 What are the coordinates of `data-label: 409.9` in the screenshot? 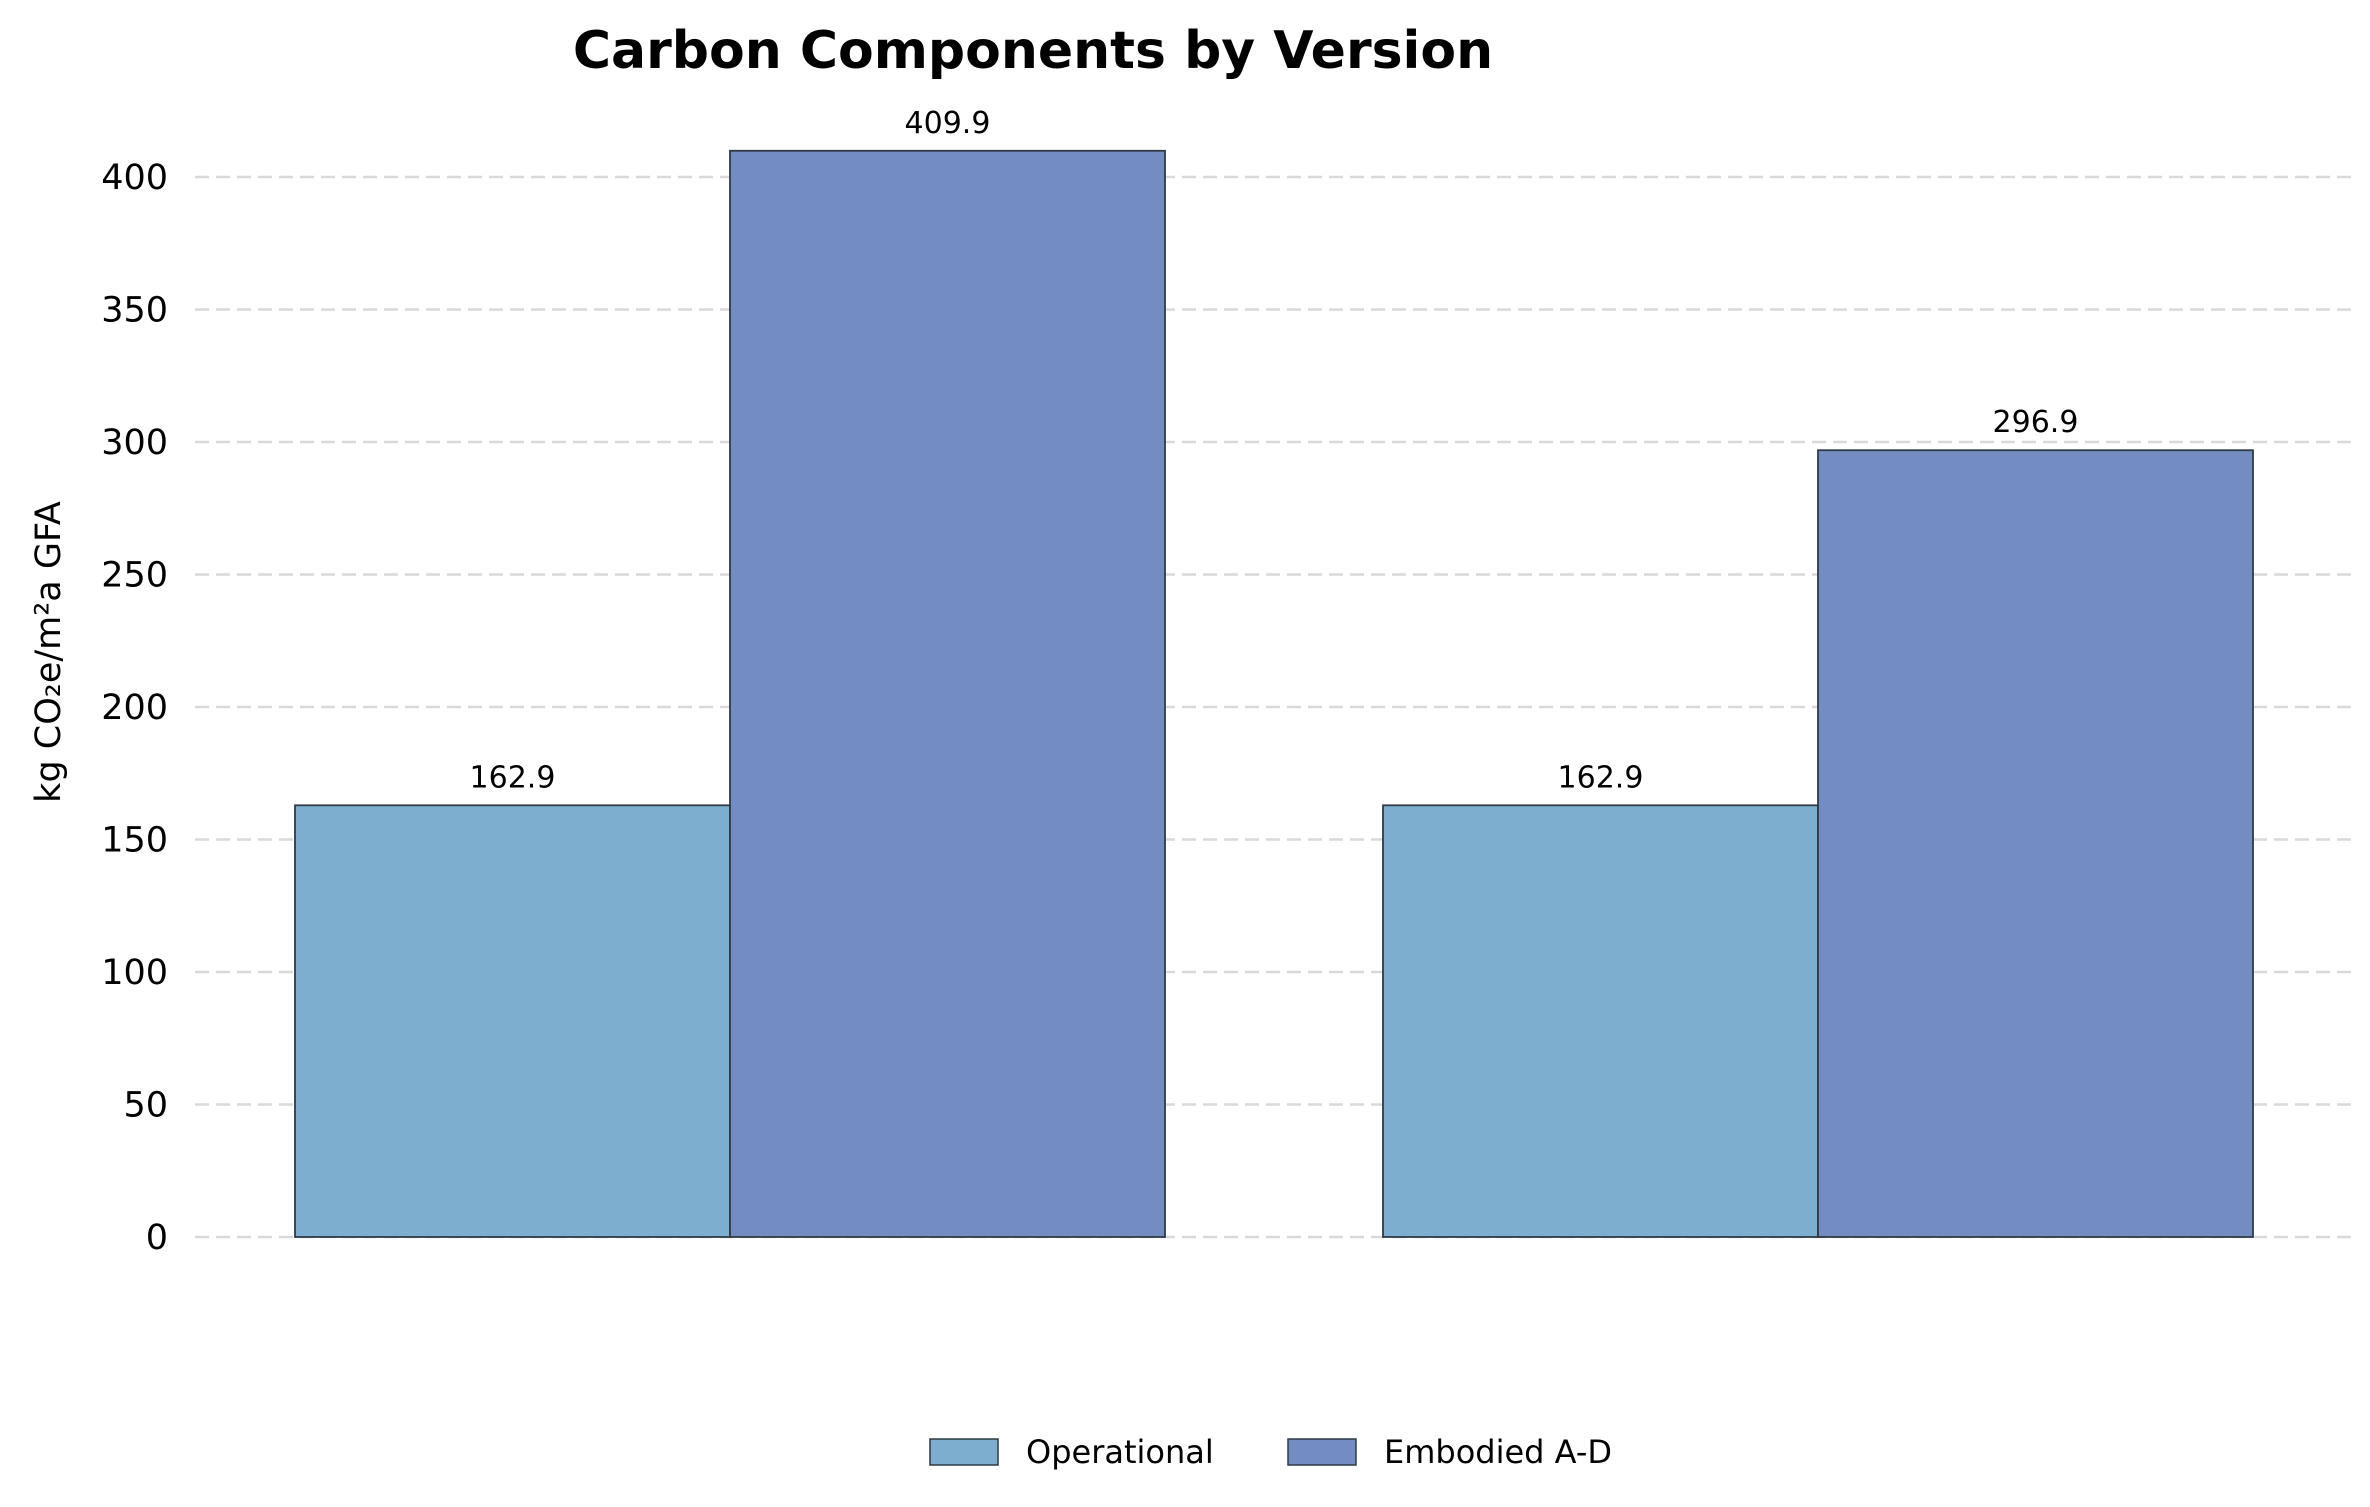 It's located at (948, 123).